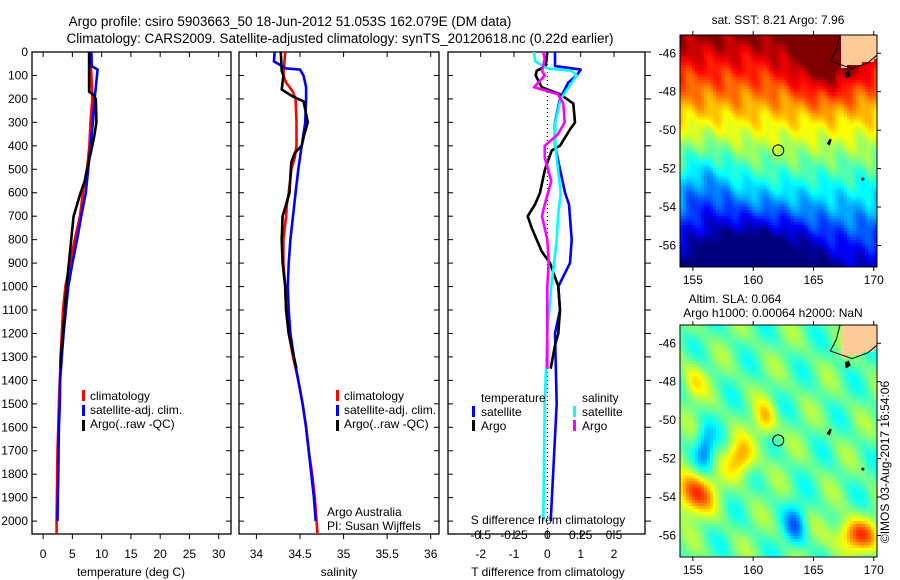 Image resolution: width=900 pixels, height=580 pixels. What do you see at coordinates (668, 382) in the screenshot?
I see `lat-tick-label: -48` at bounding box center [668, 382].